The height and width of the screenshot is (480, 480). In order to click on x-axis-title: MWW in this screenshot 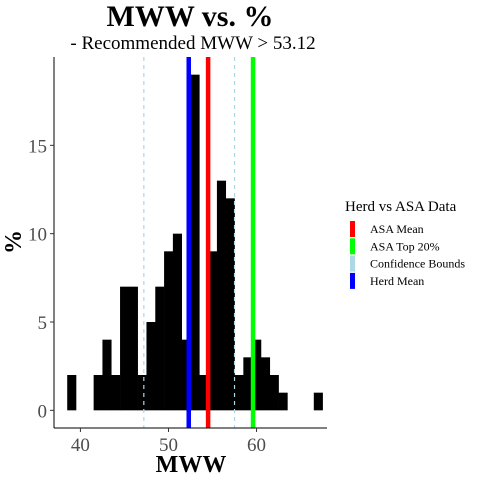, I will do `click(191, 465)`.